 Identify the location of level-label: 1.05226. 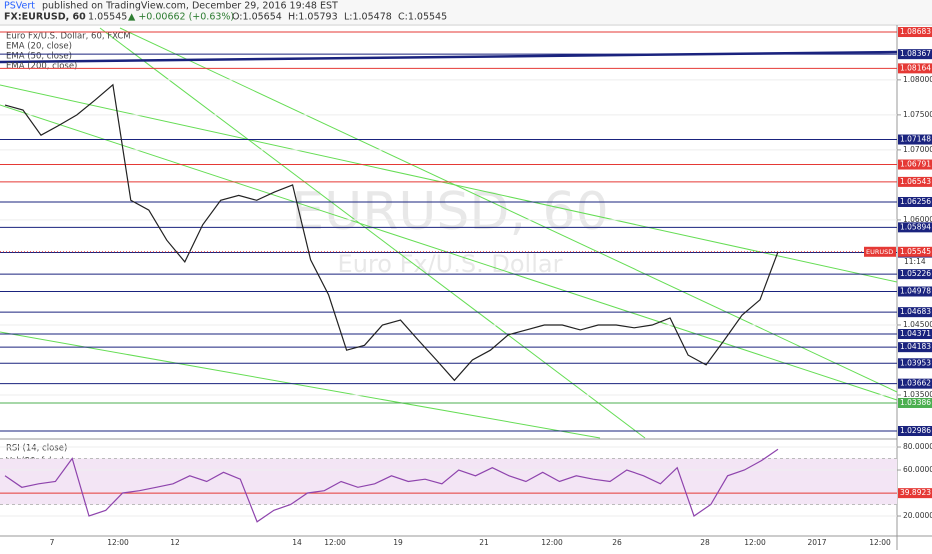
(915, 273).